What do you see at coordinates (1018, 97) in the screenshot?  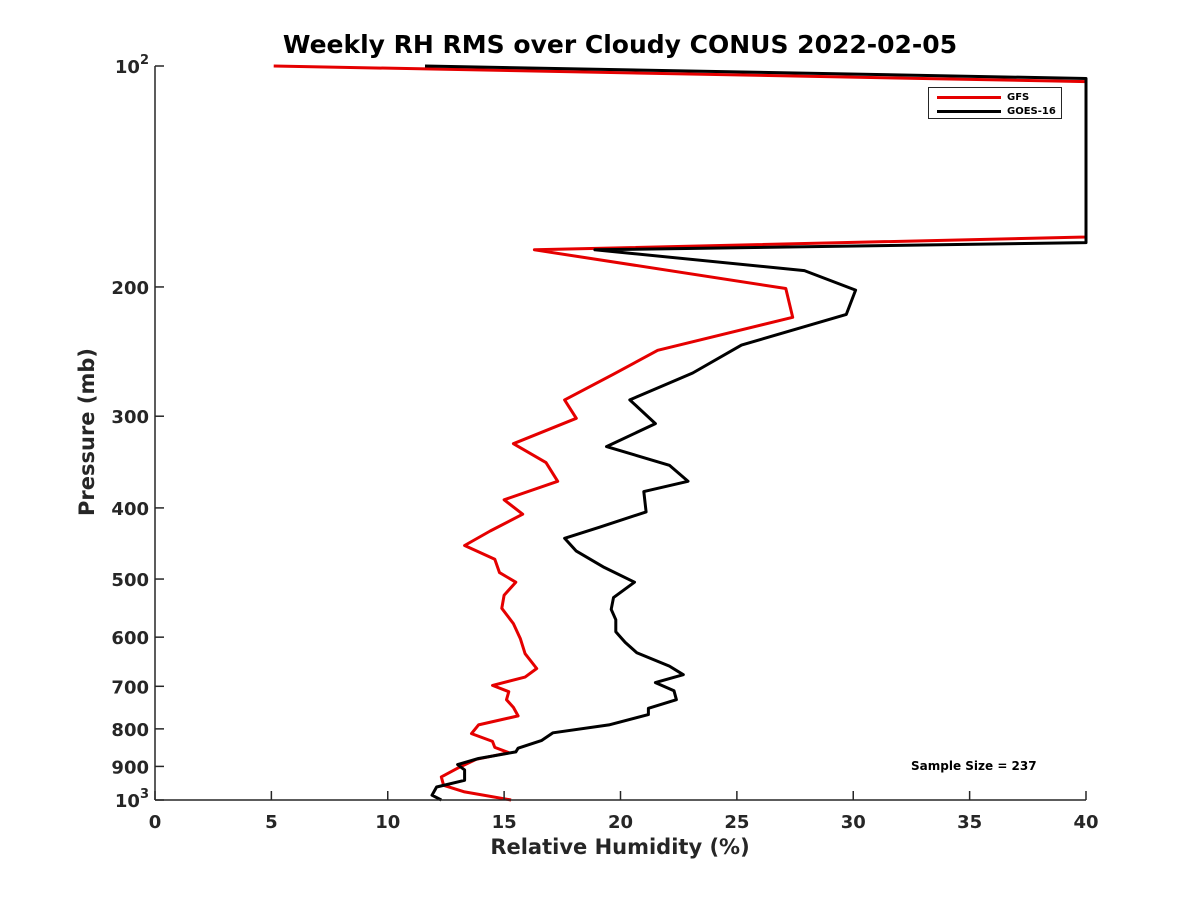 I see `legend-label-gfs: GFS` at bounding box center [1018, 97].